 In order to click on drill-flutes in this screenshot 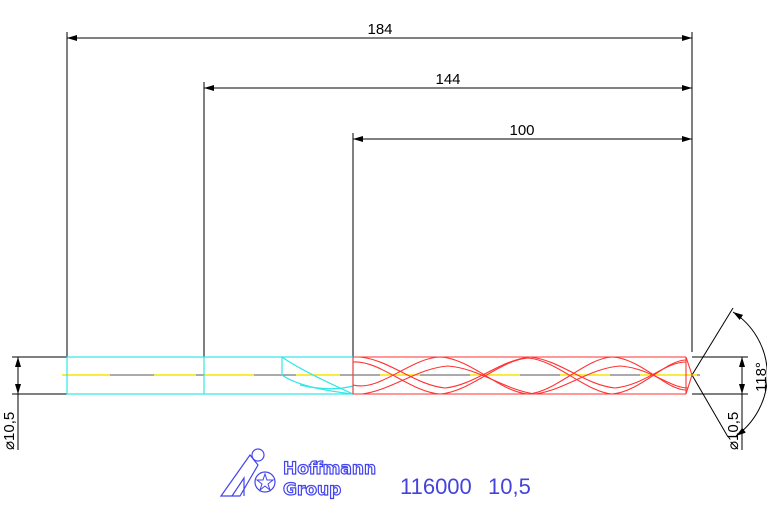, I will do `click(522, 375)`.